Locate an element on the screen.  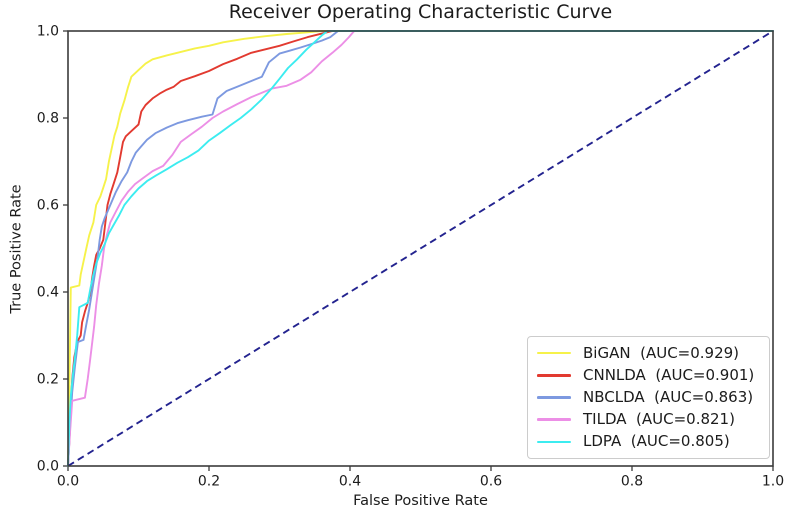
x-tick-label: 0.8 is located at coordinates (632, 482).